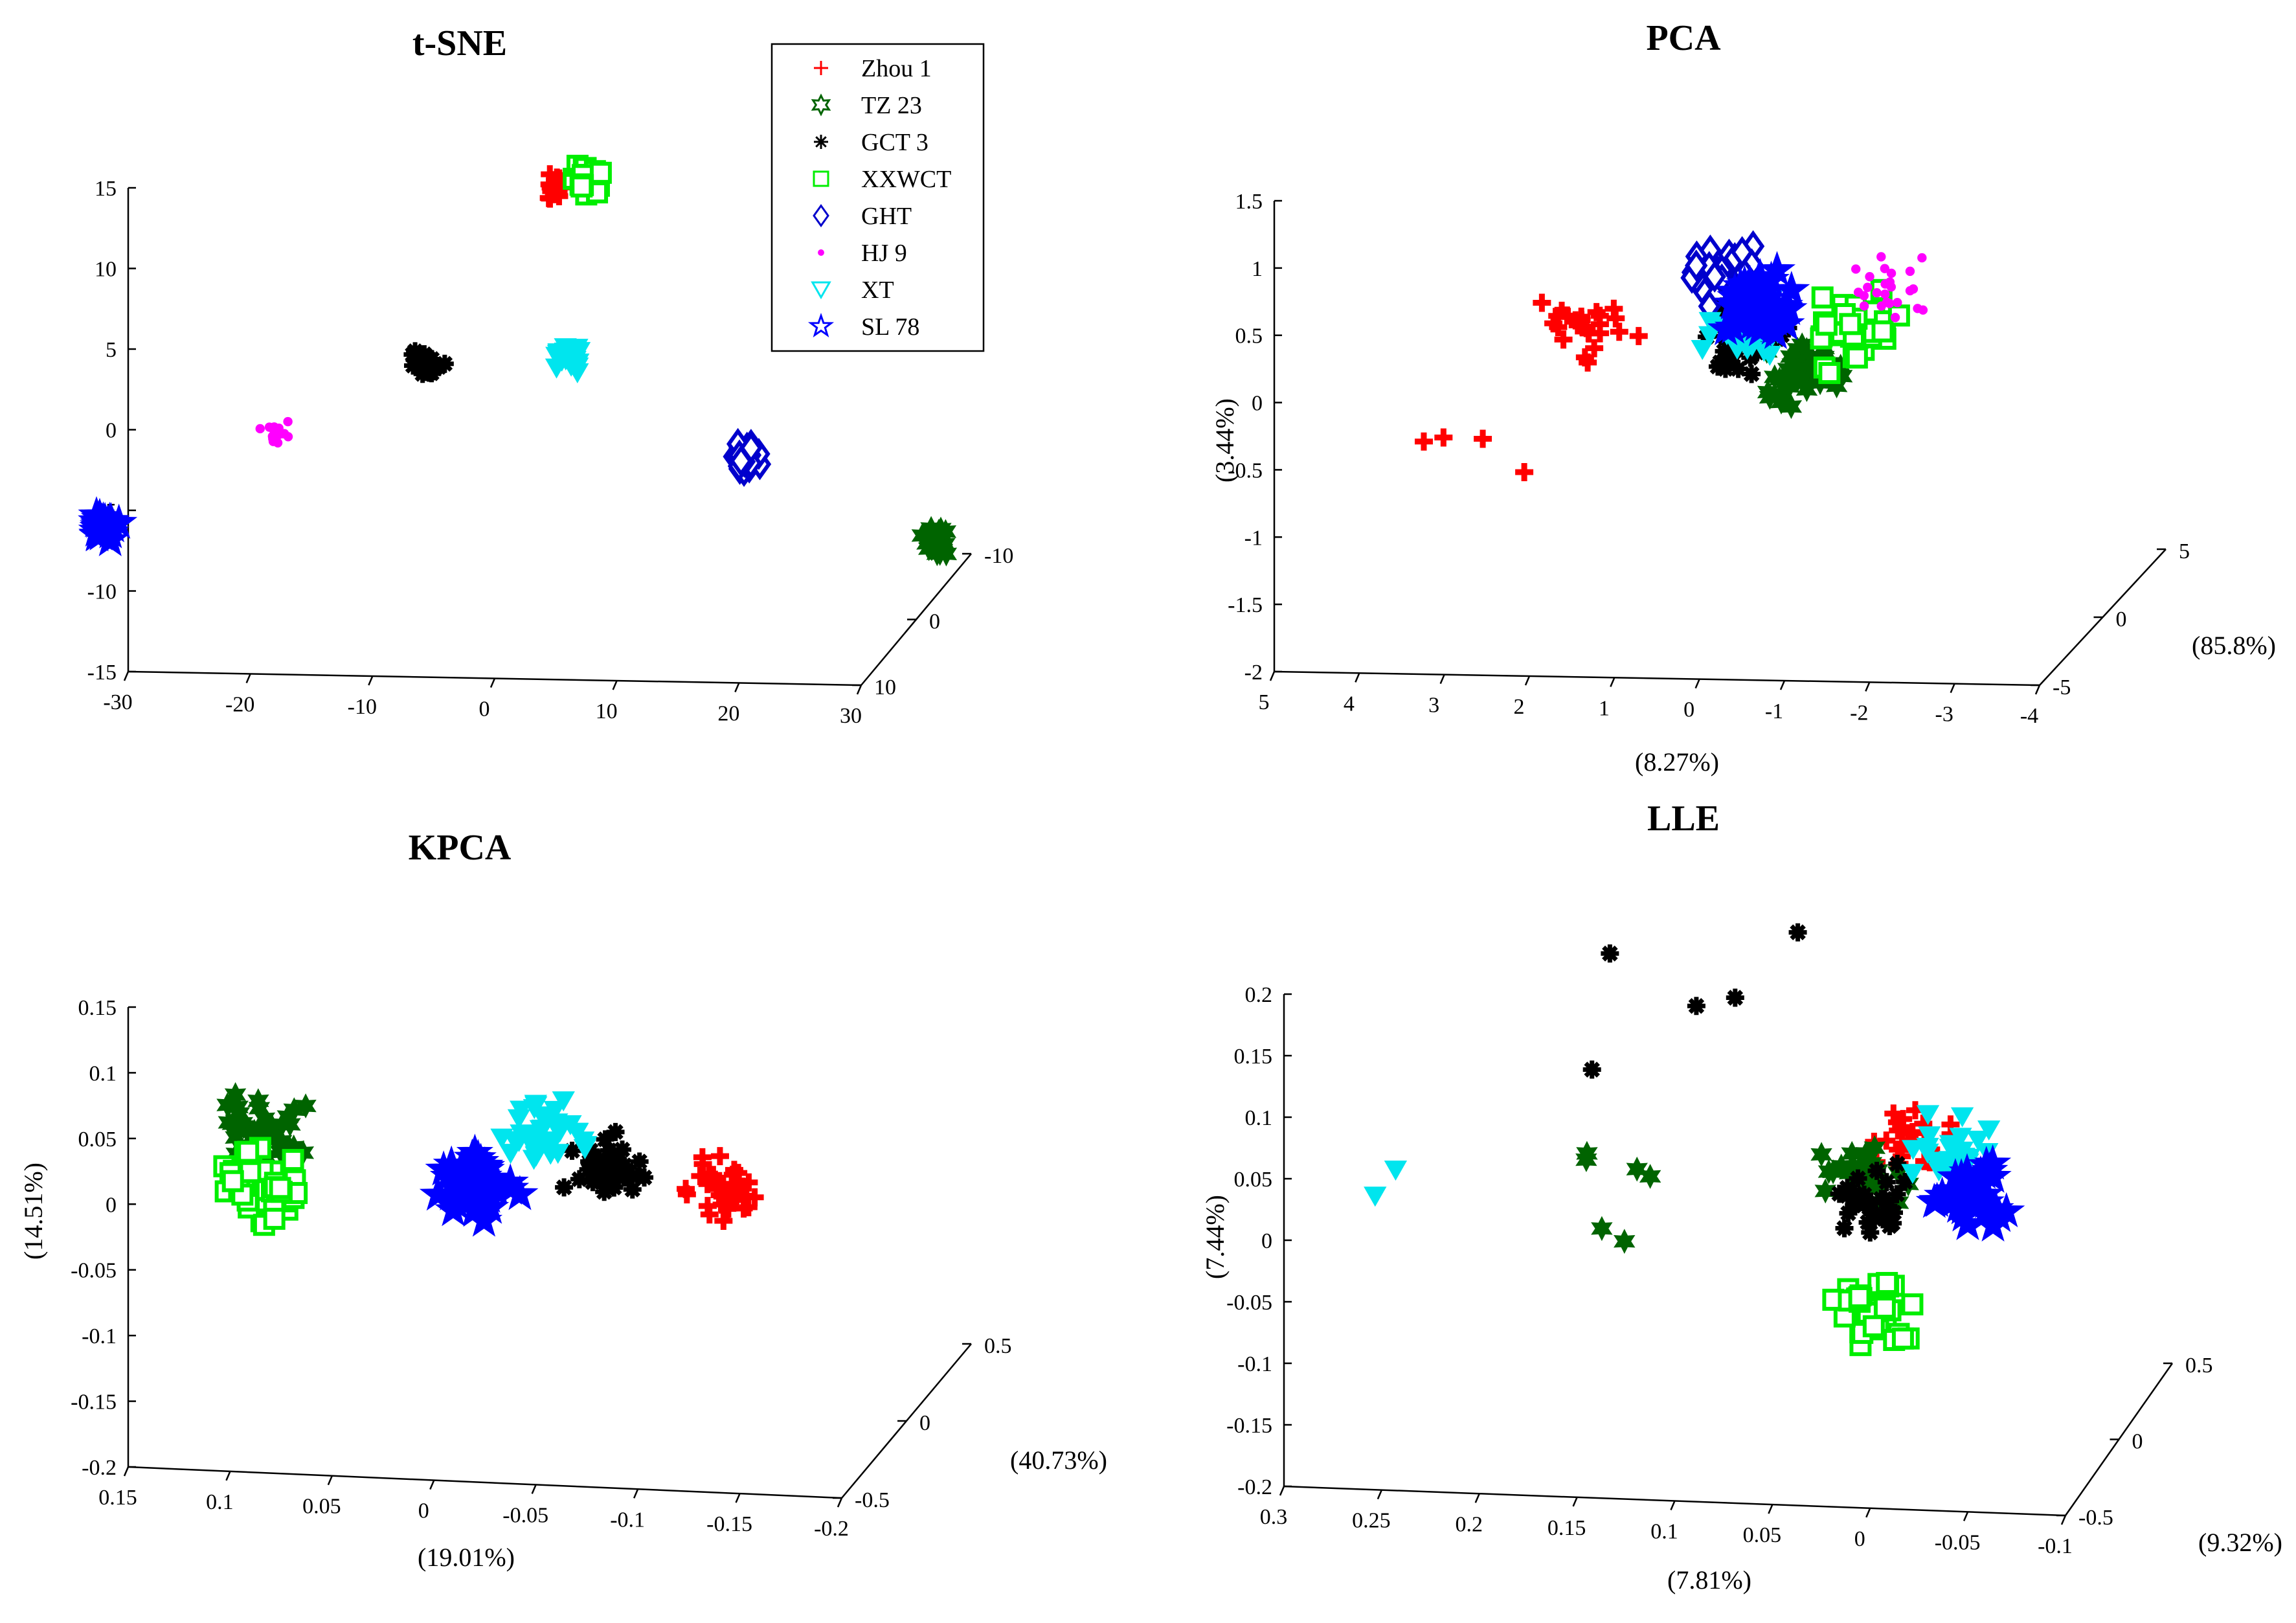 This screenshot has height=1623, width=2296. What do you see at coordinates (729, 1524) in the screenshot?
I see `x-tick-label: -0.15` at bounding box center [729, 1524].